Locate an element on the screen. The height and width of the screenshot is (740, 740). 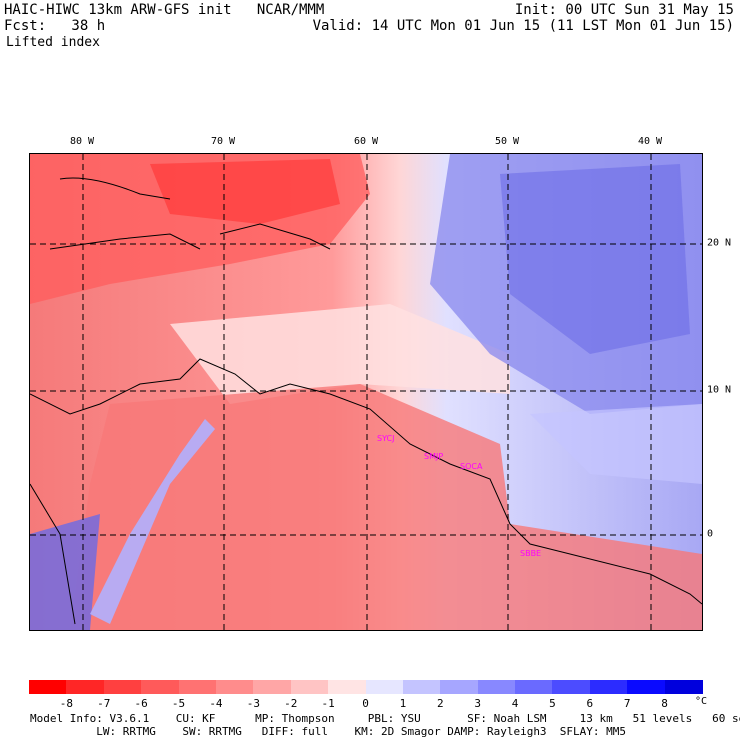
colorbar-tick-label: -2 is located at coordinates (291, 703).